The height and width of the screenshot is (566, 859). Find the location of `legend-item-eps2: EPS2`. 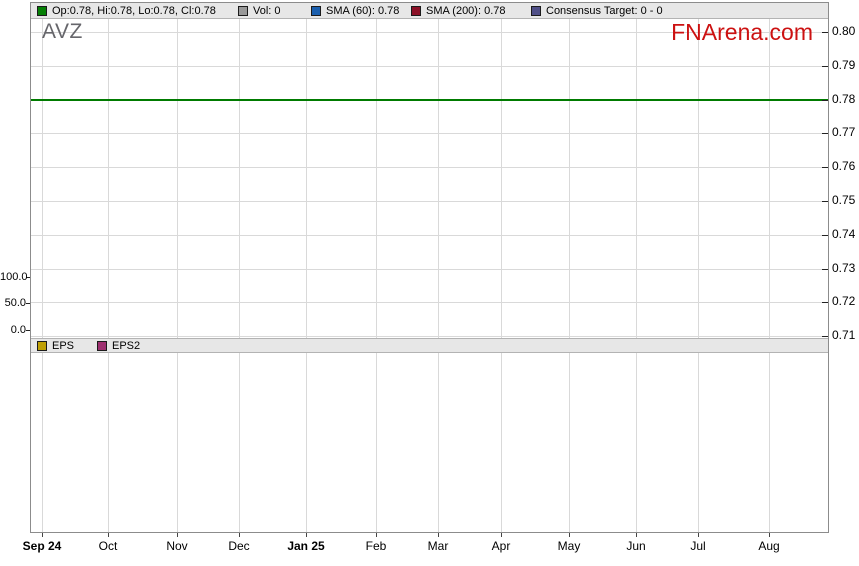

legend-item-eps2: EPS2 is located at coordinates (118, 345).